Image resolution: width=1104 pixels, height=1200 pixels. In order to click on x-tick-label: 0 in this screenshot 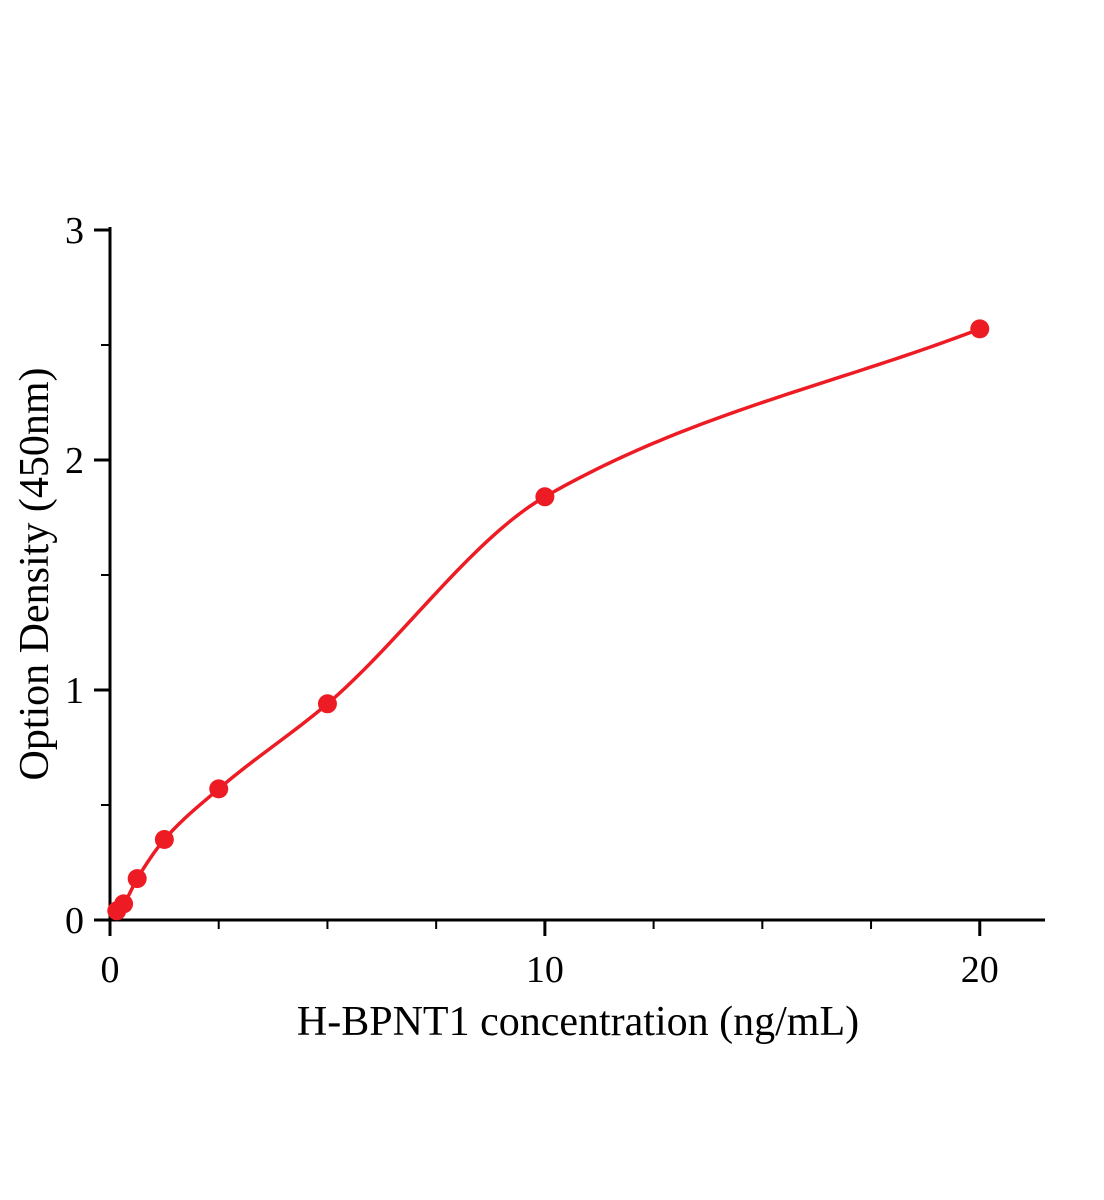, I will do `click(110, 970)`.